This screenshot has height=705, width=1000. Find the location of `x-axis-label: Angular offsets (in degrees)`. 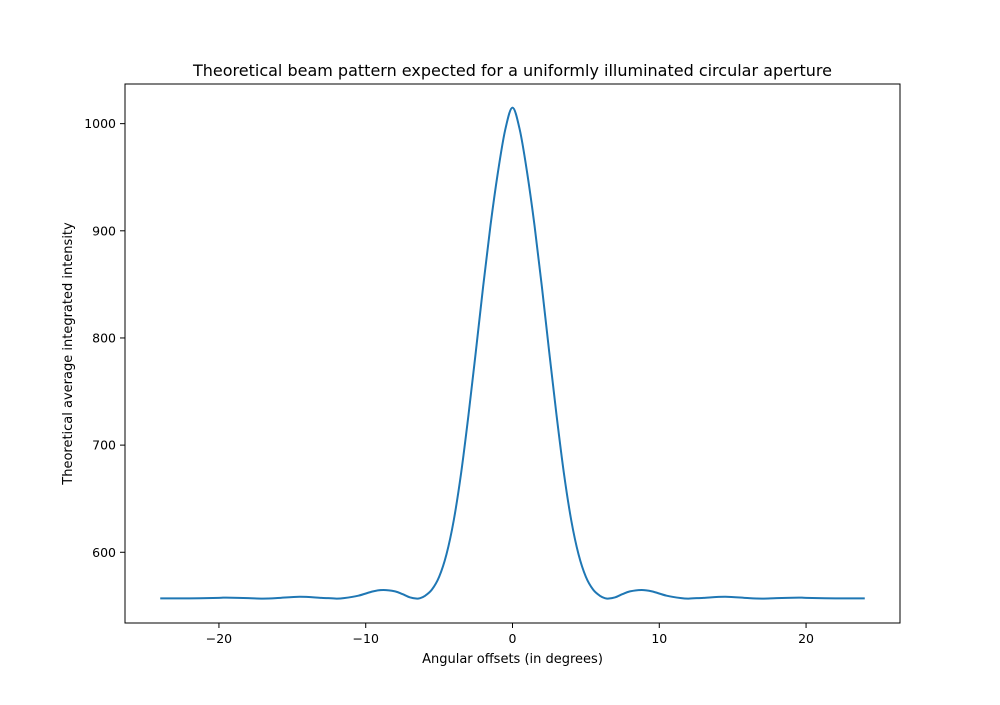

x-axis-label: Angular offsets (in degrees) is located at coordinates (512, 659).